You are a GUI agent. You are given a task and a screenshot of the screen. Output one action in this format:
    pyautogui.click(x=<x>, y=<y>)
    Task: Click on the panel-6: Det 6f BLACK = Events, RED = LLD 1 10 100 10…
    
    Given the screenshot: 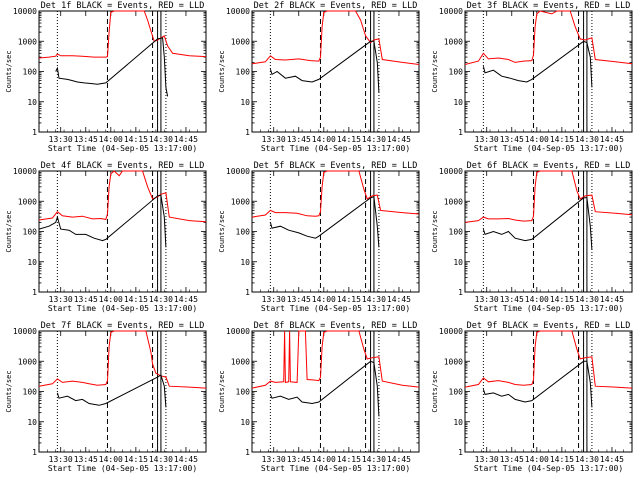 What is the action you would take?
    pyautogui.click(x=532, y=237)
    